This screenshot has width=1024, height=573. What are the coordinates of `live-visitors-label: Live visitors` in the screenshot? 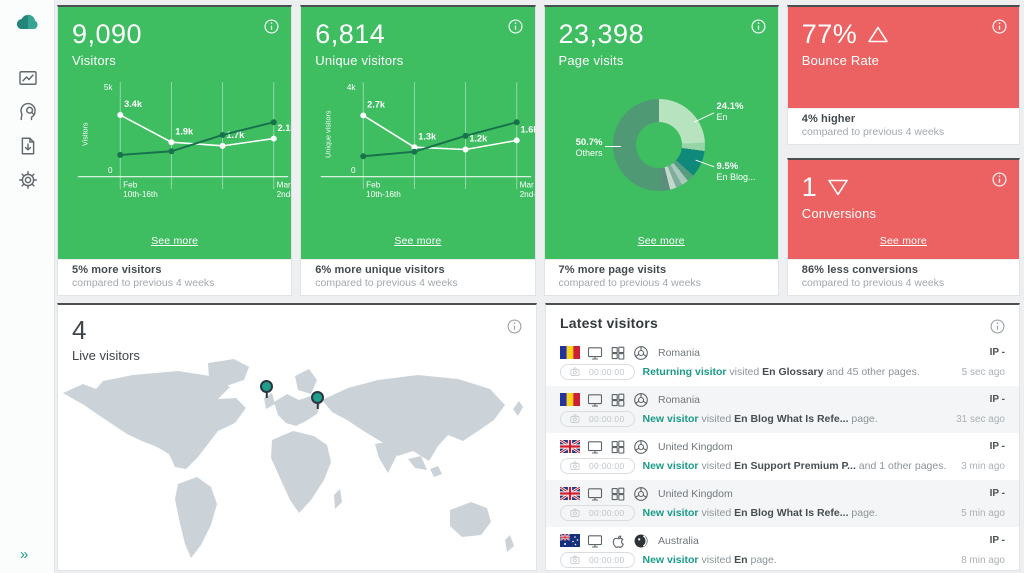 It's located at (106, 355).